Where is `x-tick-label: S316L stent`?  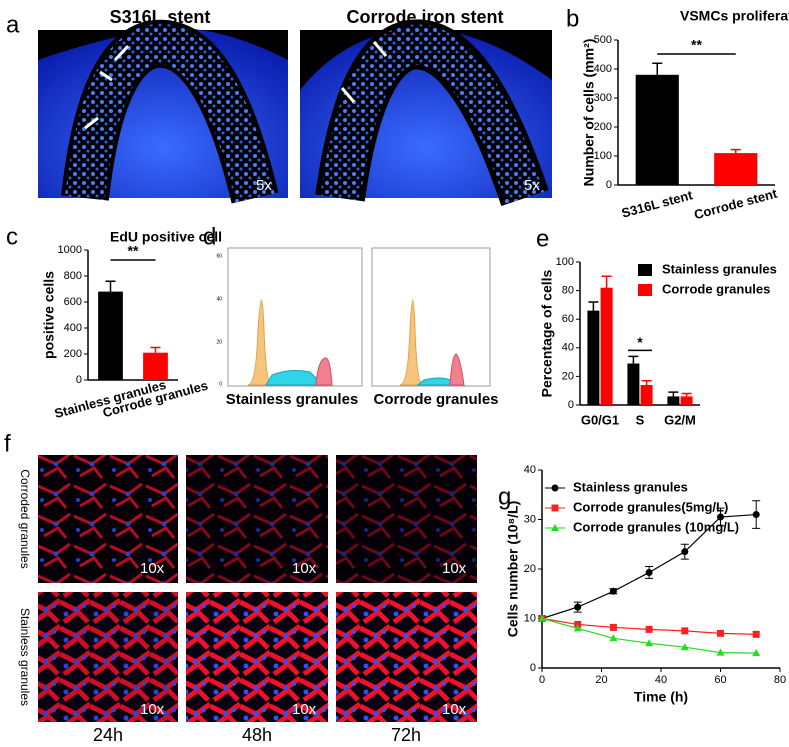 x-tick-label: S316L stent is located at coordinates (657, 203).